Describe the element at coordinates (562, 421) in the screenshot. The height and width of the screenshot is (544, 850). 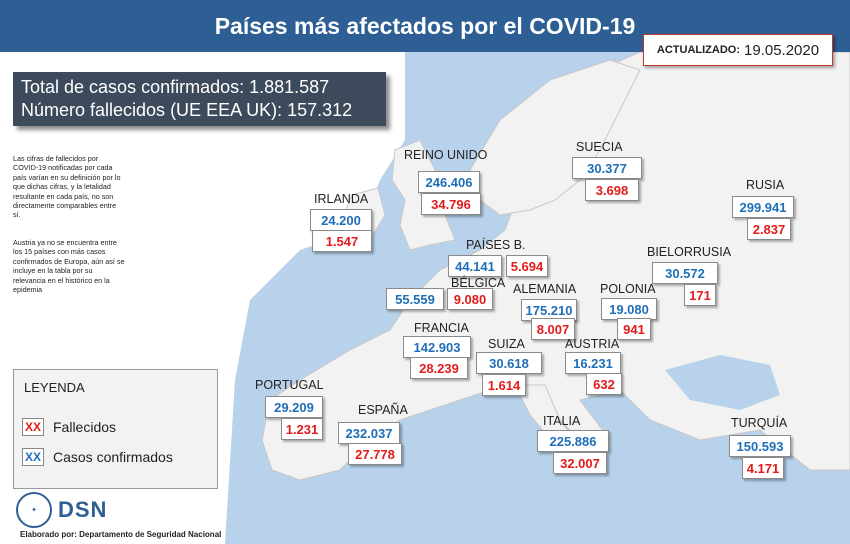
I see `country-name-italia: ITALIA` at that location.